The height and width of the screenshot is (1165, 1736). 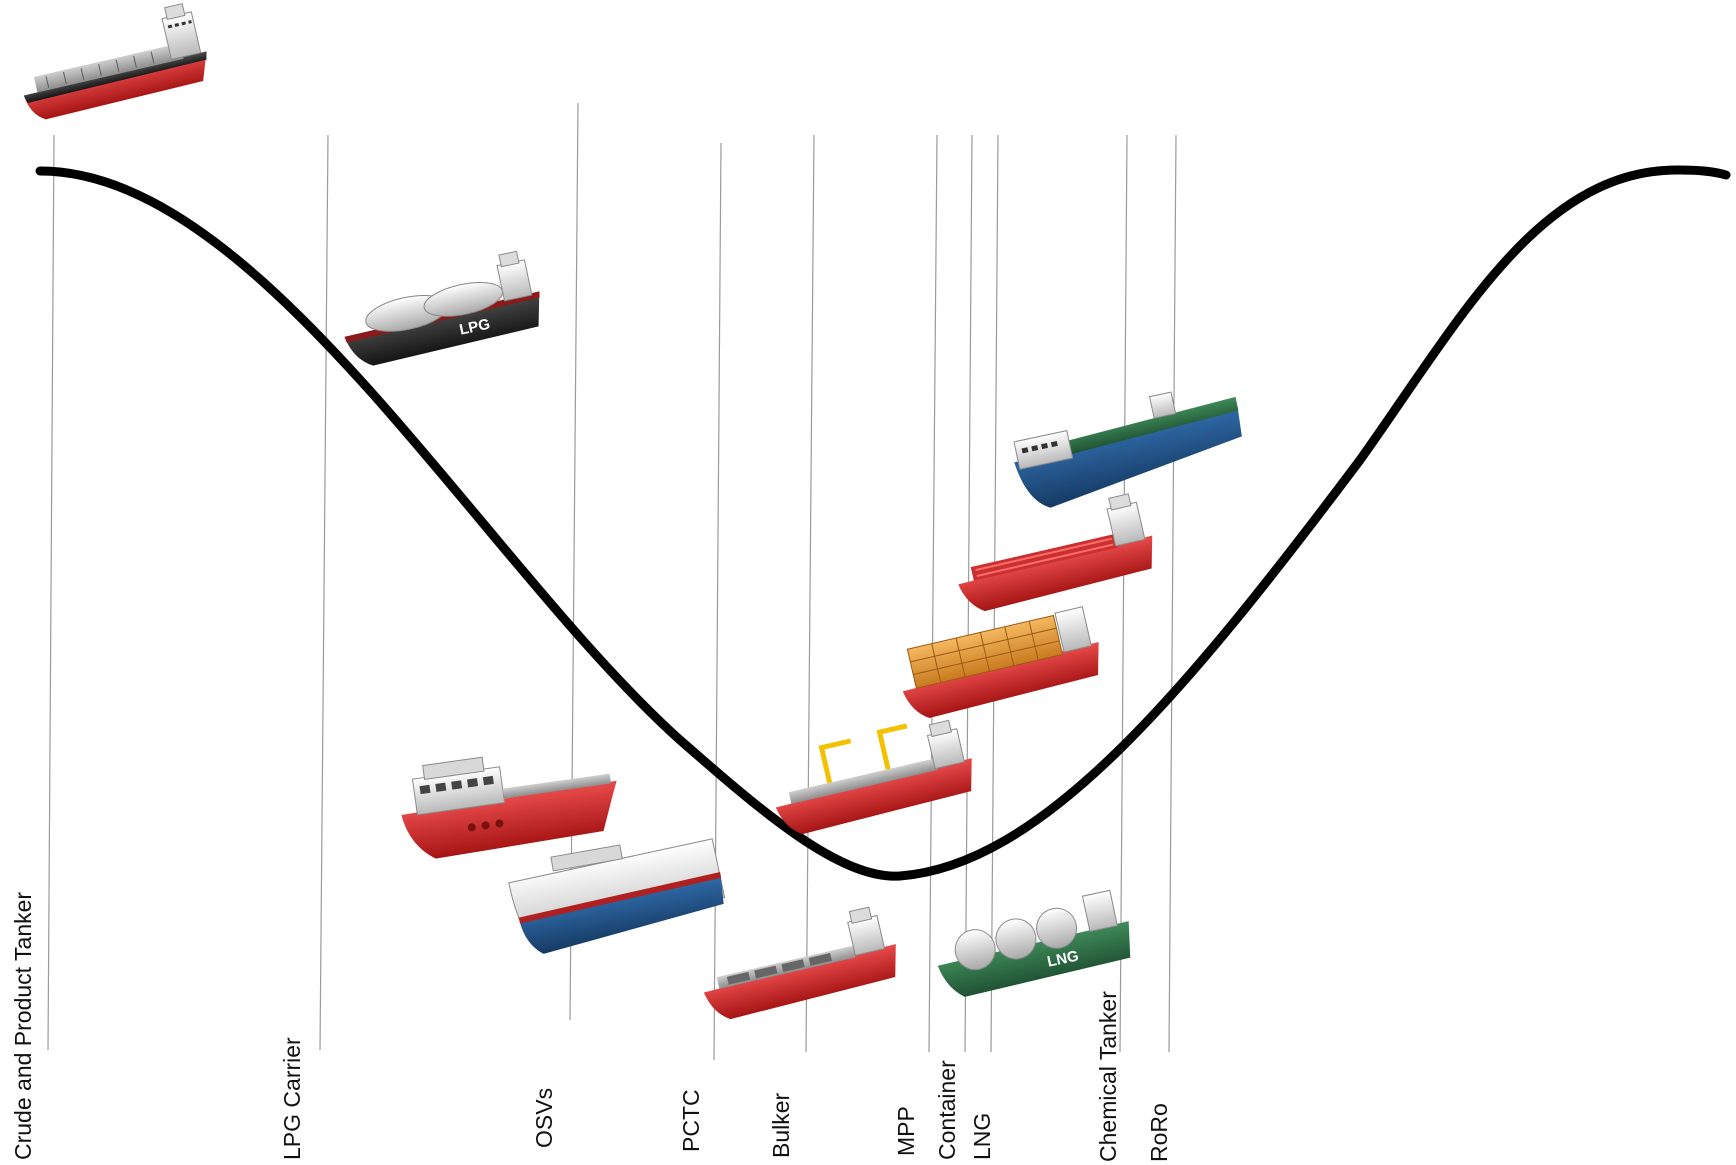 What do you see at coordinates (781, 1125) in the screenshot?
I see `label-bulker: Bulker` at bounding box center [781, 1125].